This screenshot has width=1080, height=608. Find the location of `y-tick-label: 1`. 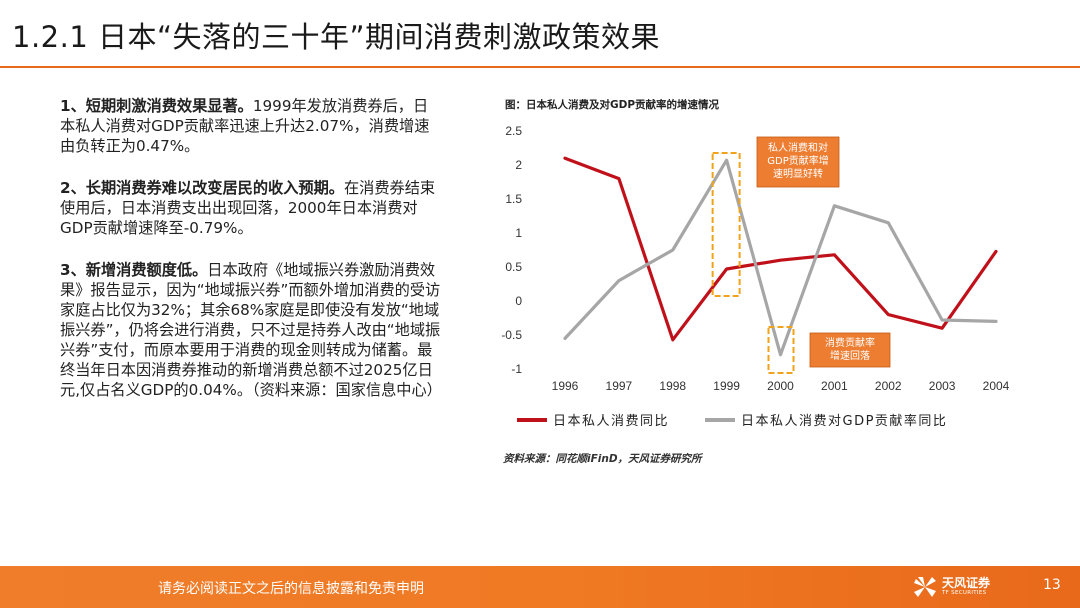

y-tick-label: 1 is located at coordinates (518, 233).